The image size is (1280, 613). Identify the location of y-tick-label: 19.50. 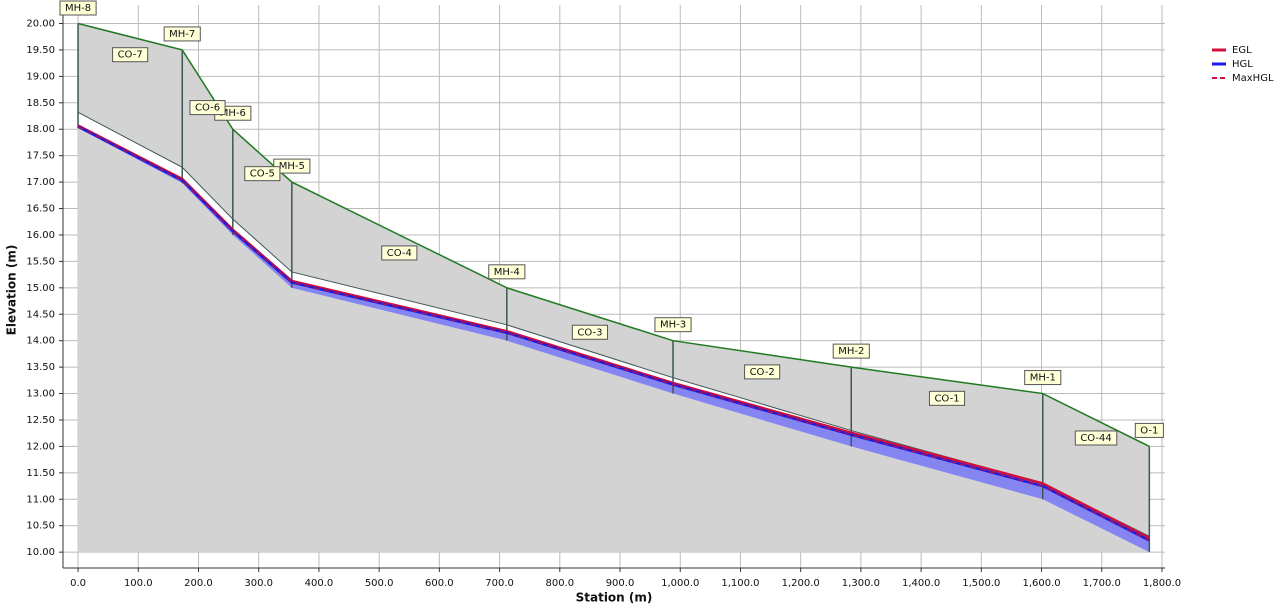
(40, 50).